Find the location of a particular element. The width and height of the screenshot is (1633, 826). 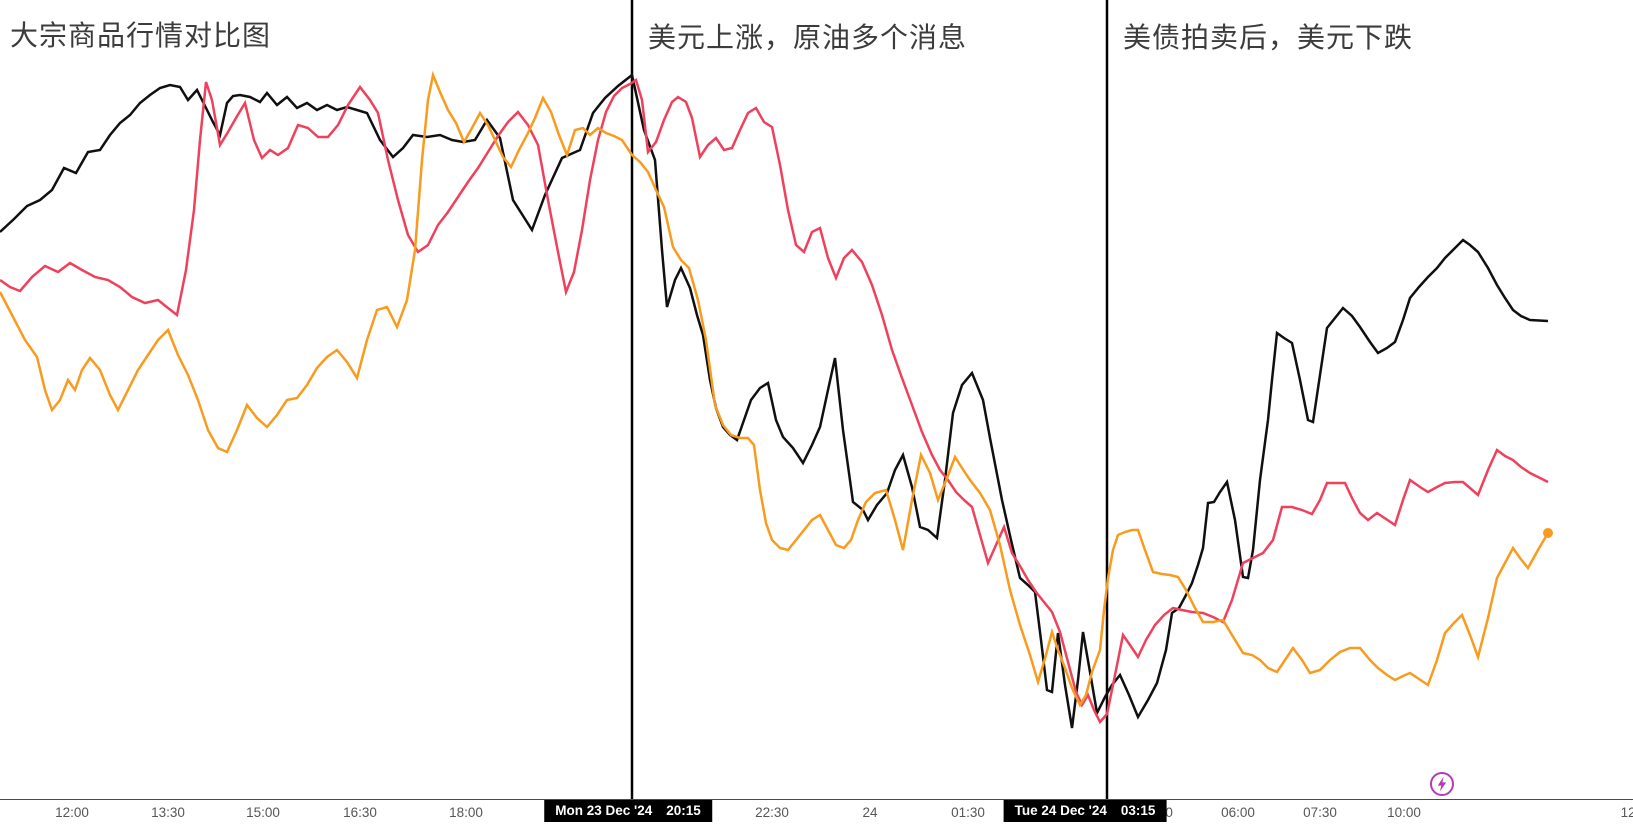

x-axis-tick-label: 12:00 is located at coordinates (72, 812).